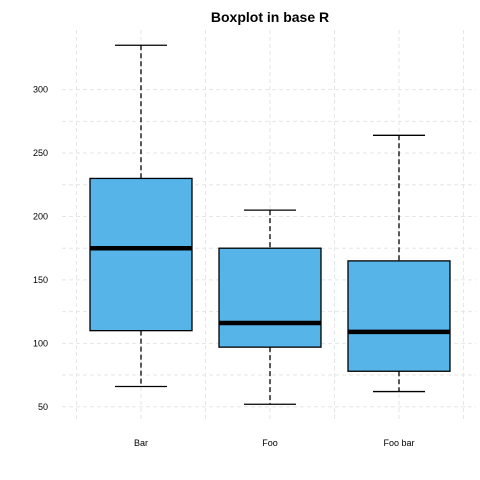 The width and height of the screenshot is (480, 480). What do you see at coordinates (43, 407) in the screenshot?
I see `y-tick-label: 50` at bounding box center [43, 407].